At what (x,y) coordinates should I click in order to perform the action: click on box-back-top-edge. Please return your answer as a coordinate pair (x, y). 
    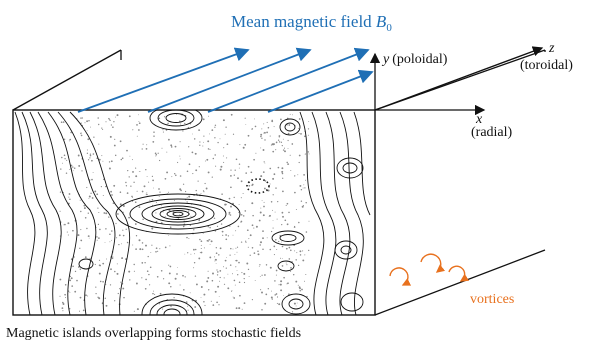
    Looking at the image, I should click on (67, 80).